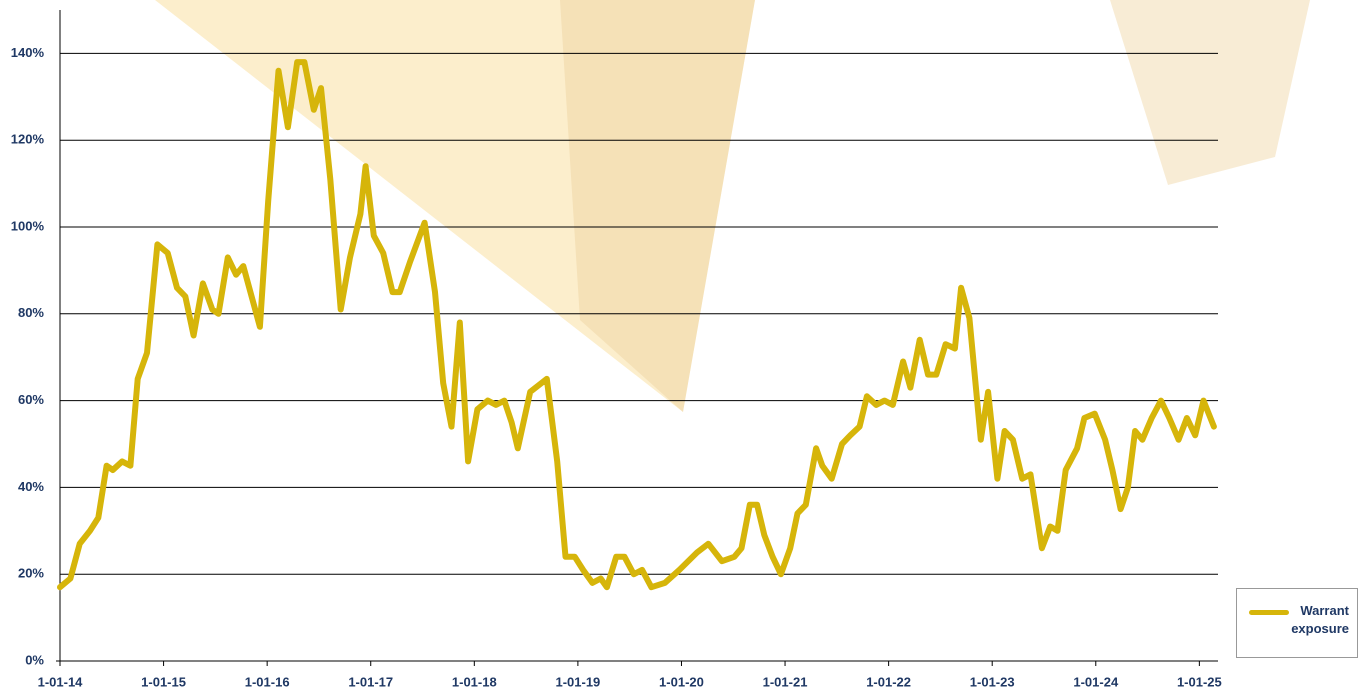  I want to click on x-tick-label: 1-01-23, so click(992, 681).